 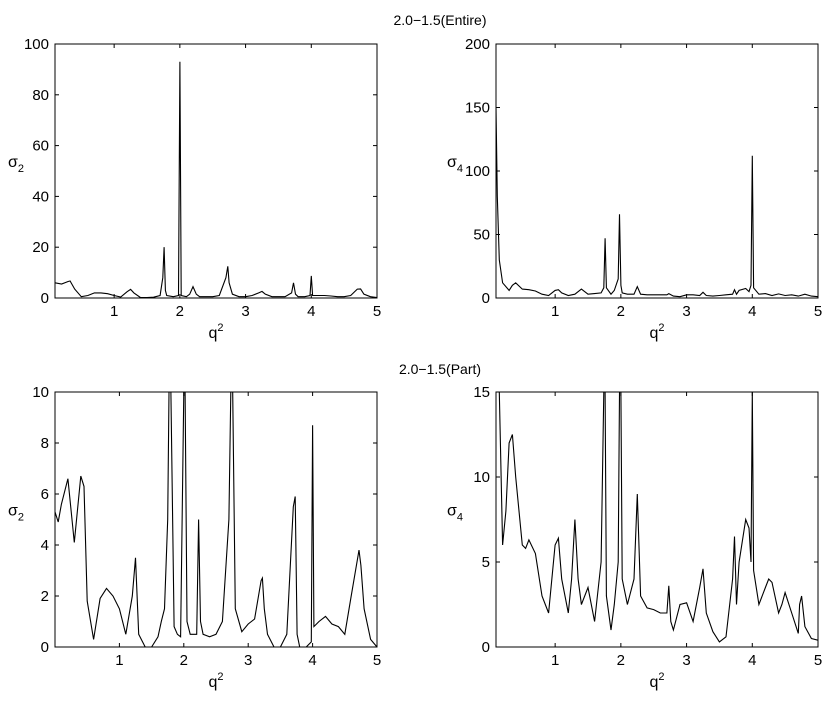 What do you see at coordinates (45, 443) in the screenshot?
I see `y-tick-label: 8` at bounding box center [45, 443].